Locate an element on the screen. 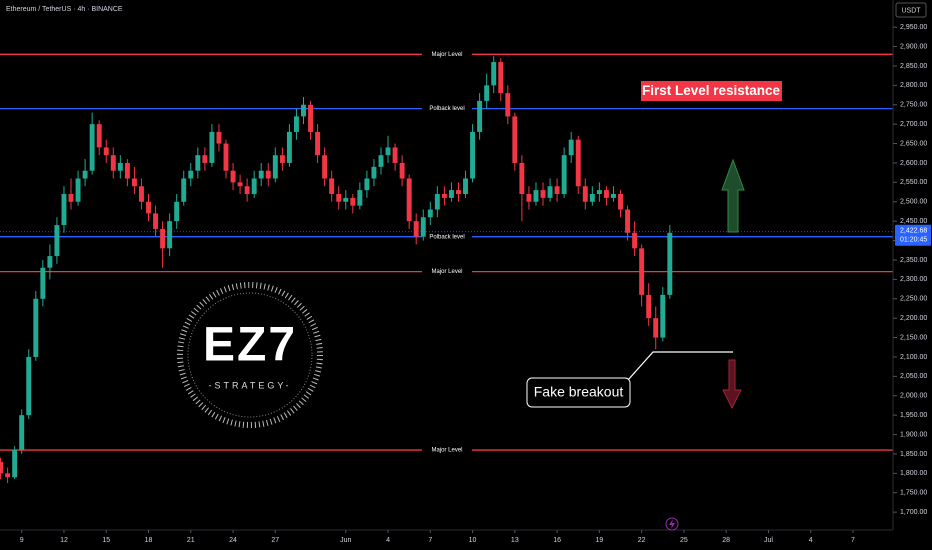 This screenshot has width=932, height=550. y-tick-label: 2,800.00 is located at coordinates (913, 85).